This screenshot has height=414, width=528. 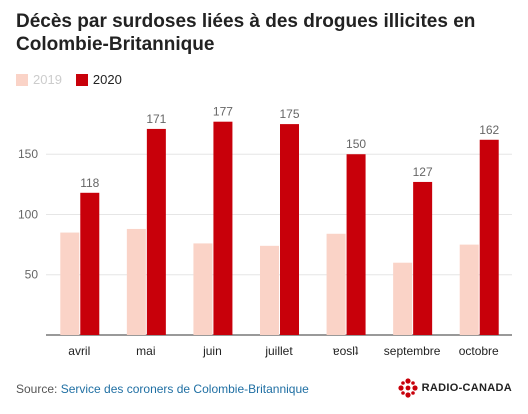 What do you see at coordinates (412, 351) in the screenshot?
I see `x-tick-label: septembre` at bounding box center [412, 351].